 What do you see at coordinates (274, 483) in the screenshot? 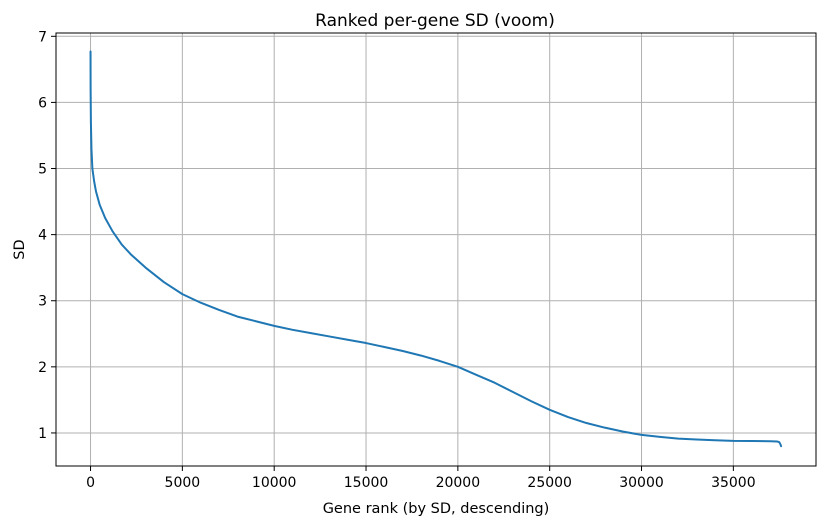
I see `x-tick-label: 10000` at bounding box center [274, 483].